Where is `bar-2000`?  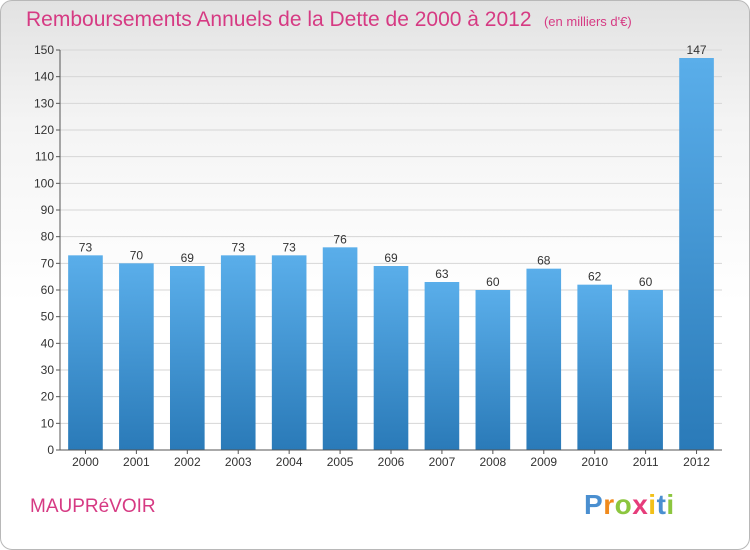
bar-2000 is located at coordinates (85, 352).